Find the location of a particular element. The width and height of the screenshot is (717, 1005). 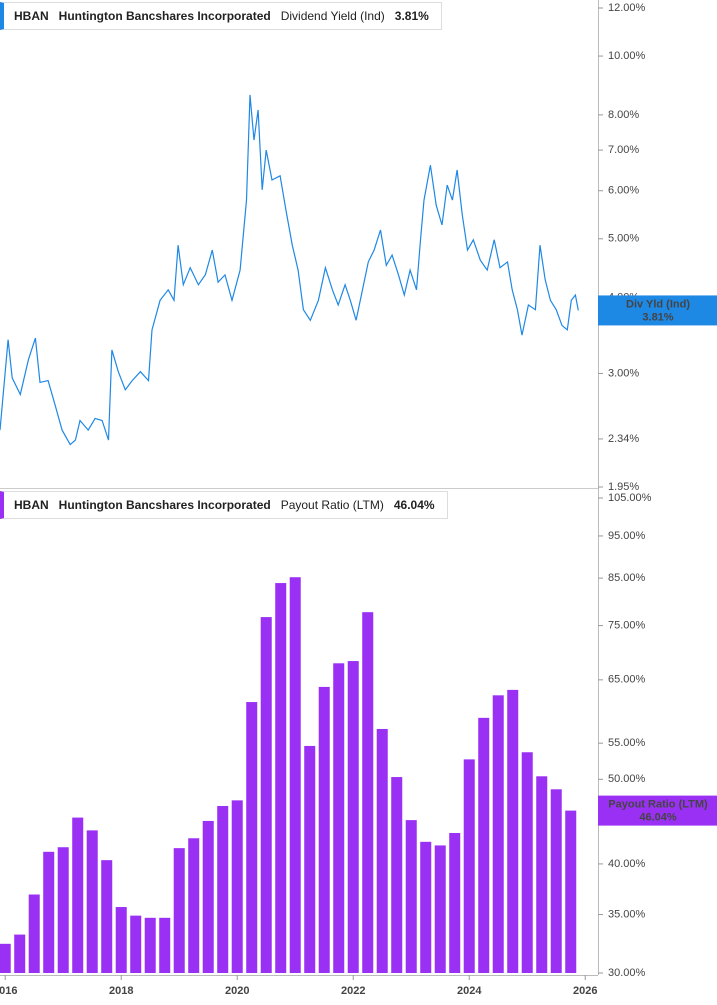

y-tick-label: 7.00% is located at coordinates (623, 150).